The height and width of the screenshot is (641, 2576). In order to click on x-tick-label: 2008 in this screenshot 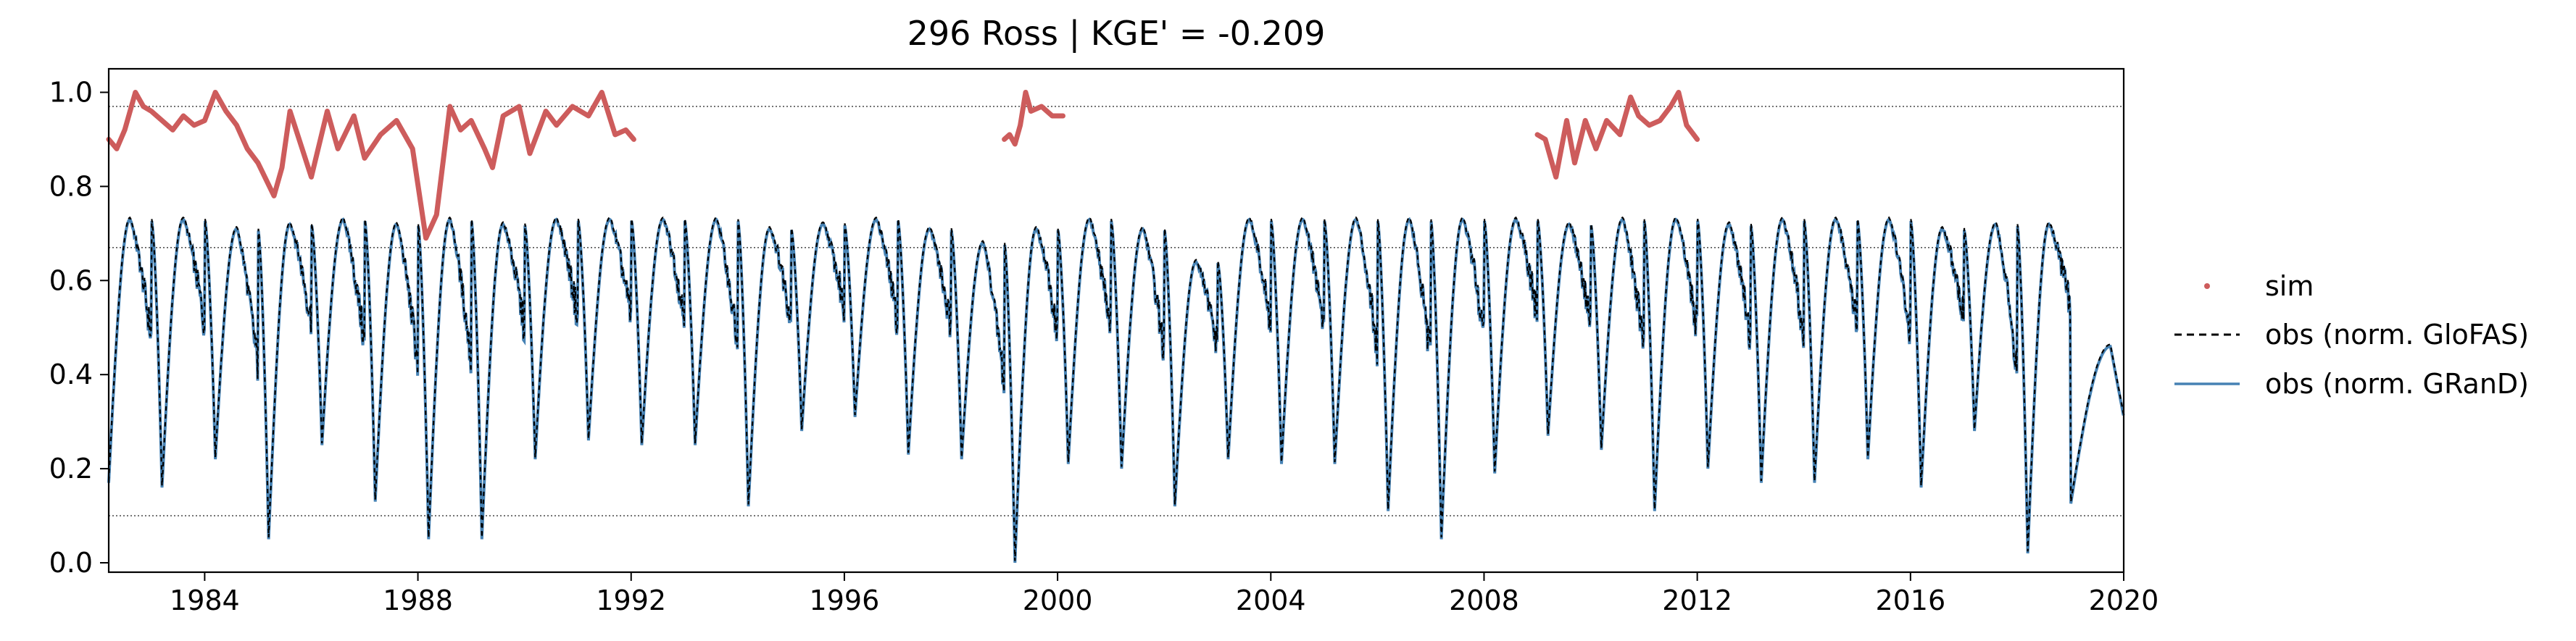, I will do `click(1484, 600)`.